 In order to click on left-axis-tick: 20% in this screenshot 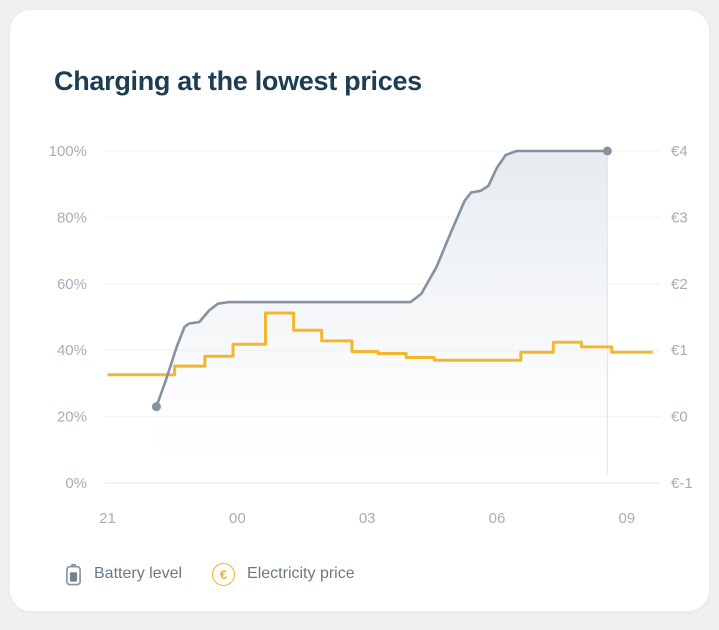, I will do `click(72, 417)`.